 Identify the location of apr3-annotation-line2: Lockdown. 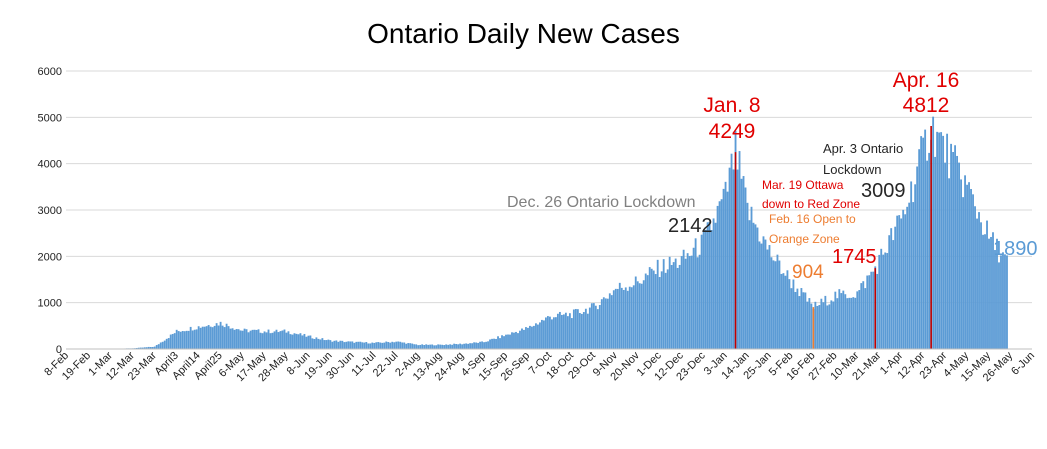
(852, 169).